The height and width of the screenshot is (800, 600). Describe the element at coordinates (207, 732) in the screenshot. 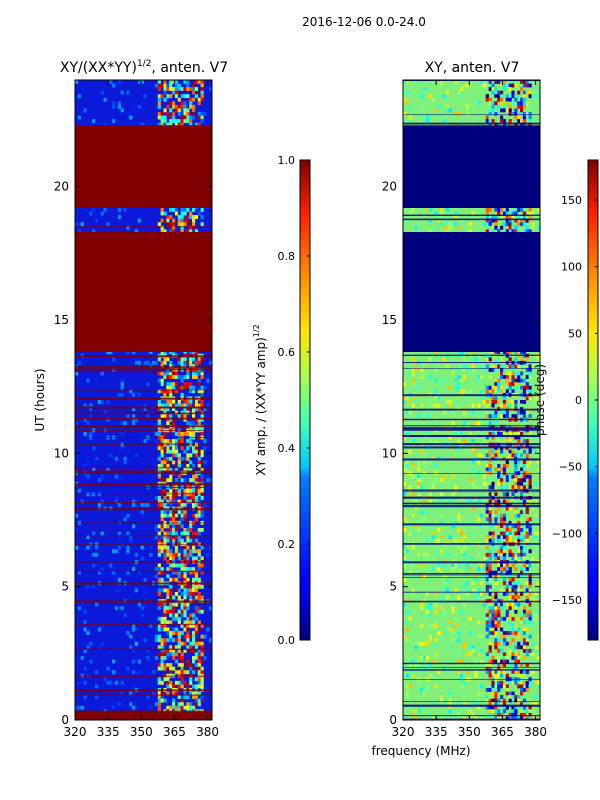

I see `x-tick-label: 380` at that location.